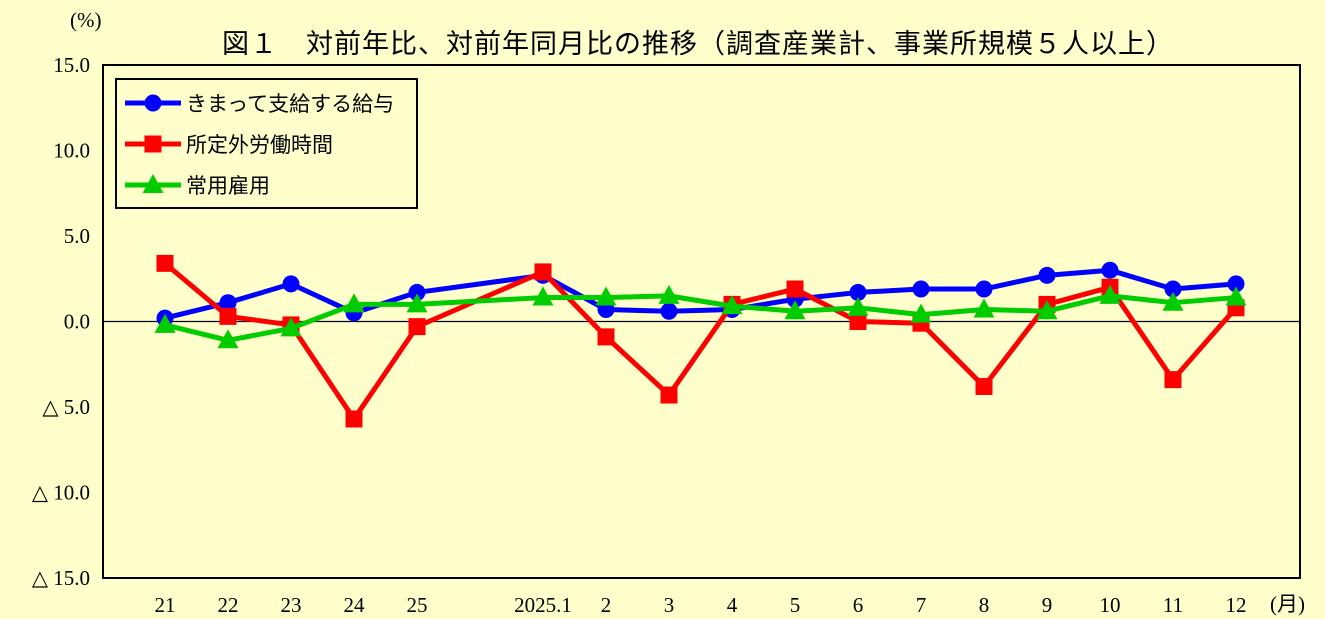 This screenshot has width=1325, height=619. What do you see at coordinates (795, 605) in the screenshot?
I see `x-axis-tick-label: 5` at bounding box center [795, 605].